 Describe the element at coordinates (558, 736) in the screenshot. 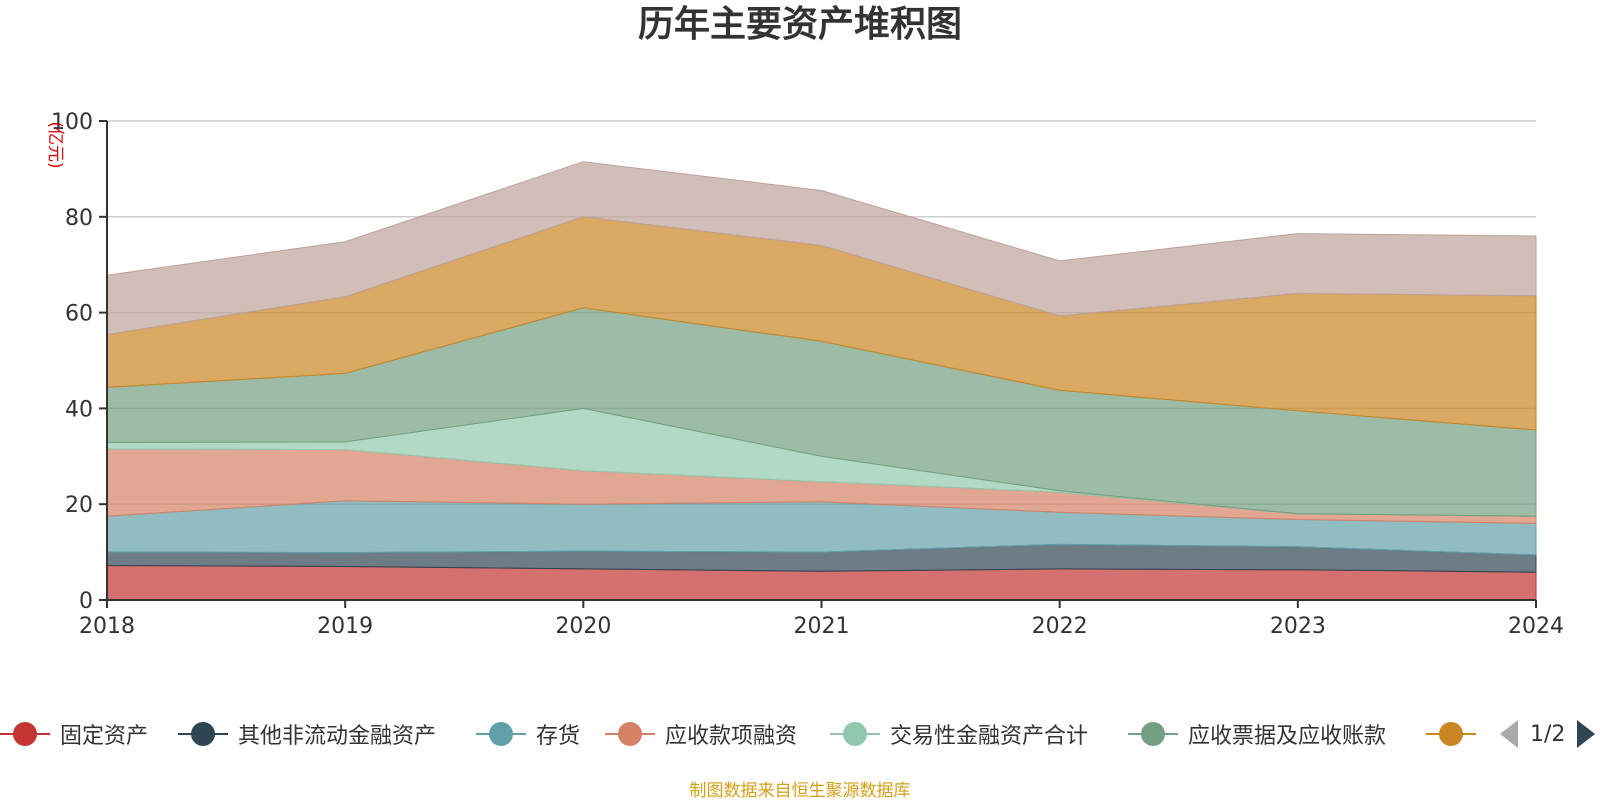

I see `legend-label: 存货` at that location.